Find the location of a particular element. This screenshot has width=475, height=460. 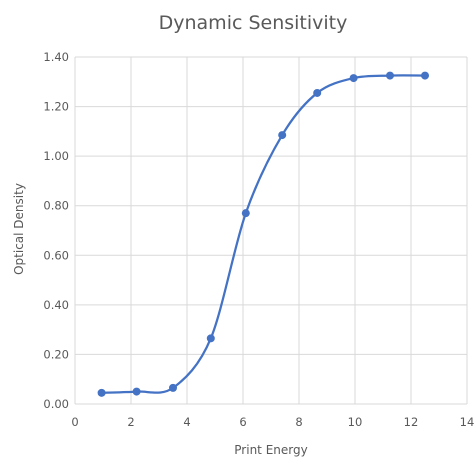

y-tick-label: 0.40 is located at coordinates (56, 305).